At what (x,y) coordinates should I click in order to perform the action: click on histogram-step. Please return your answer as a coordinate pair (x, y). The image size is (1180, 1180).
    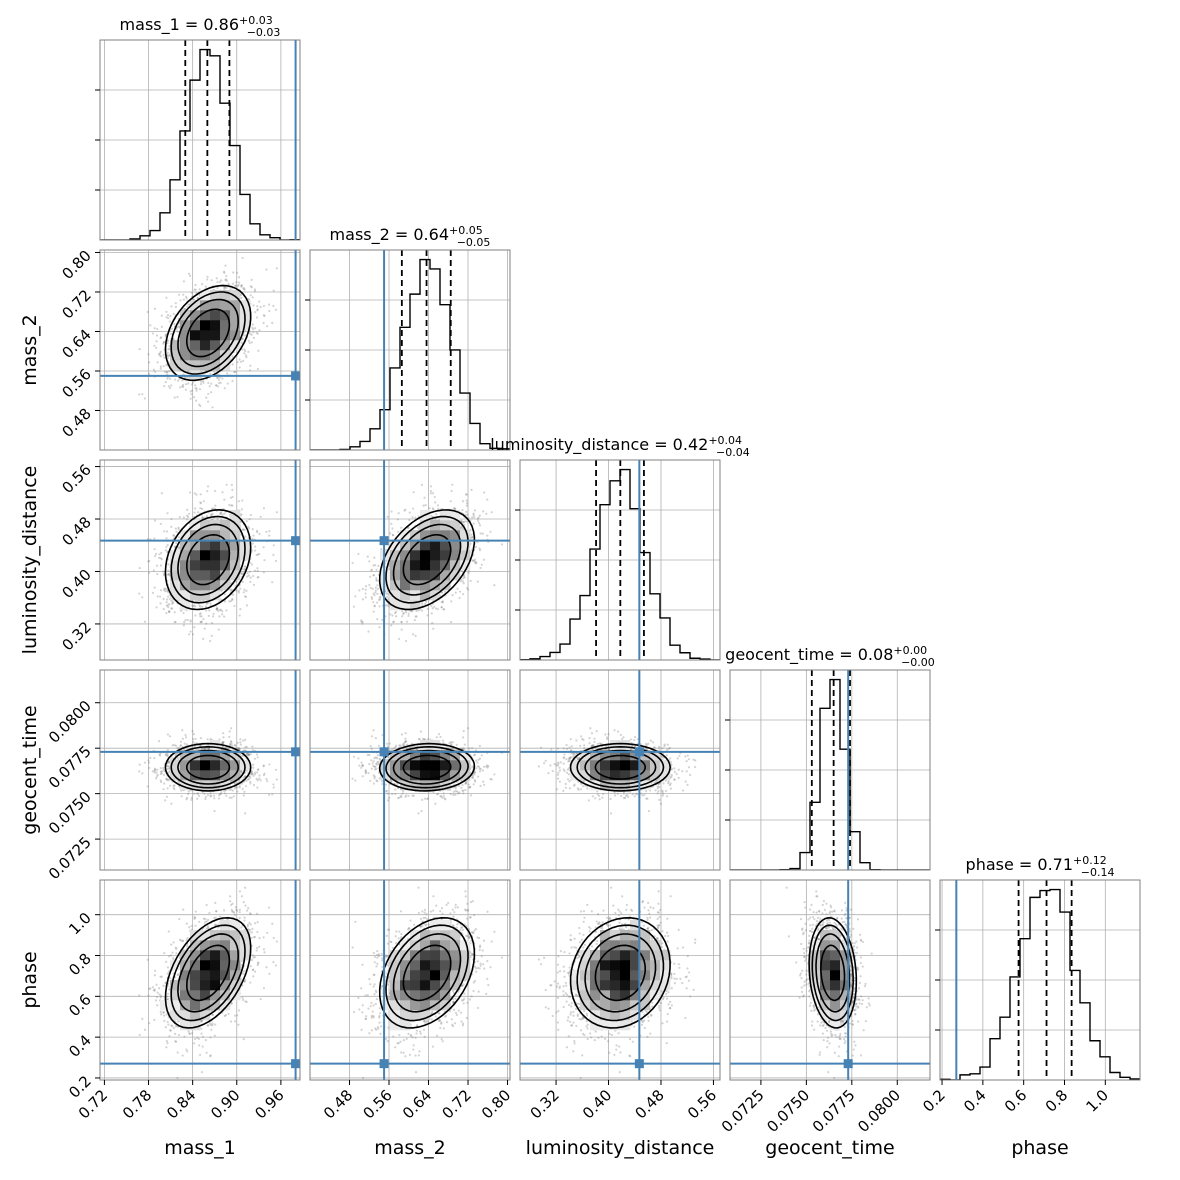
    Looking at the image, I should click on (200, 144).